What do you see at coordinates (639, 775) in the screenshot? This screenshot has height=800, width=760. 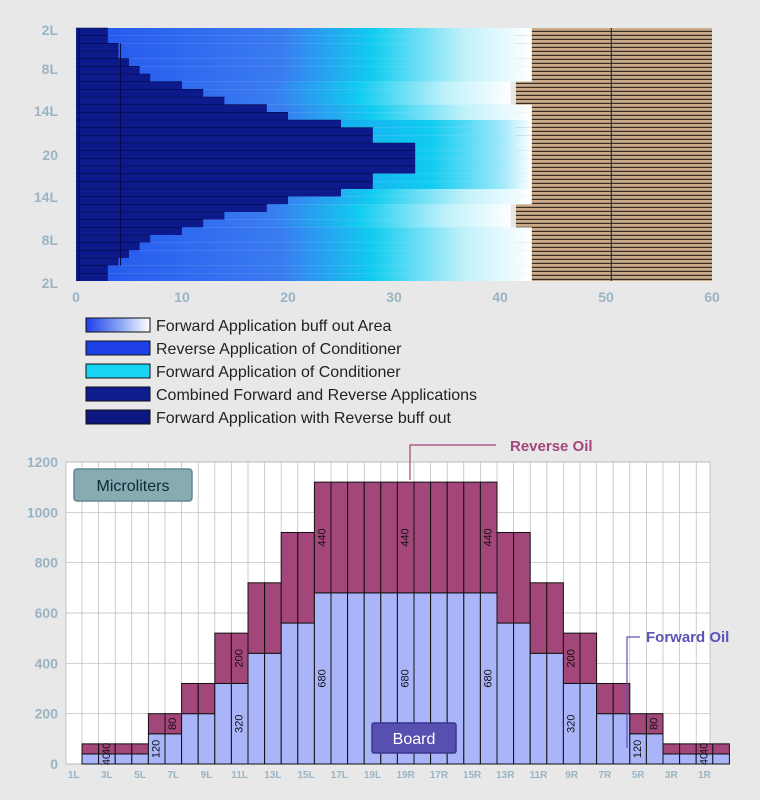 I see `oil-x-tick: 5R` at bounding box center [639, 775].